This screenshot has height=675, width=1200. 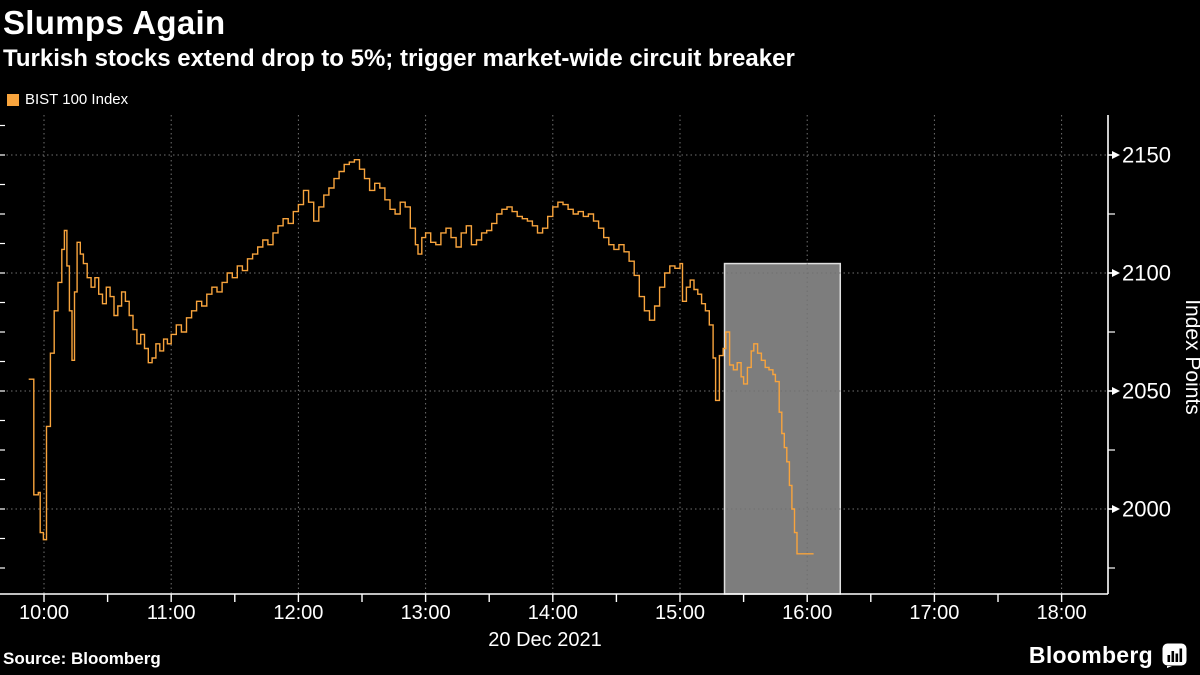 I want to click on y-axis-tick-label: 2150, so click(x=1146, y=155).